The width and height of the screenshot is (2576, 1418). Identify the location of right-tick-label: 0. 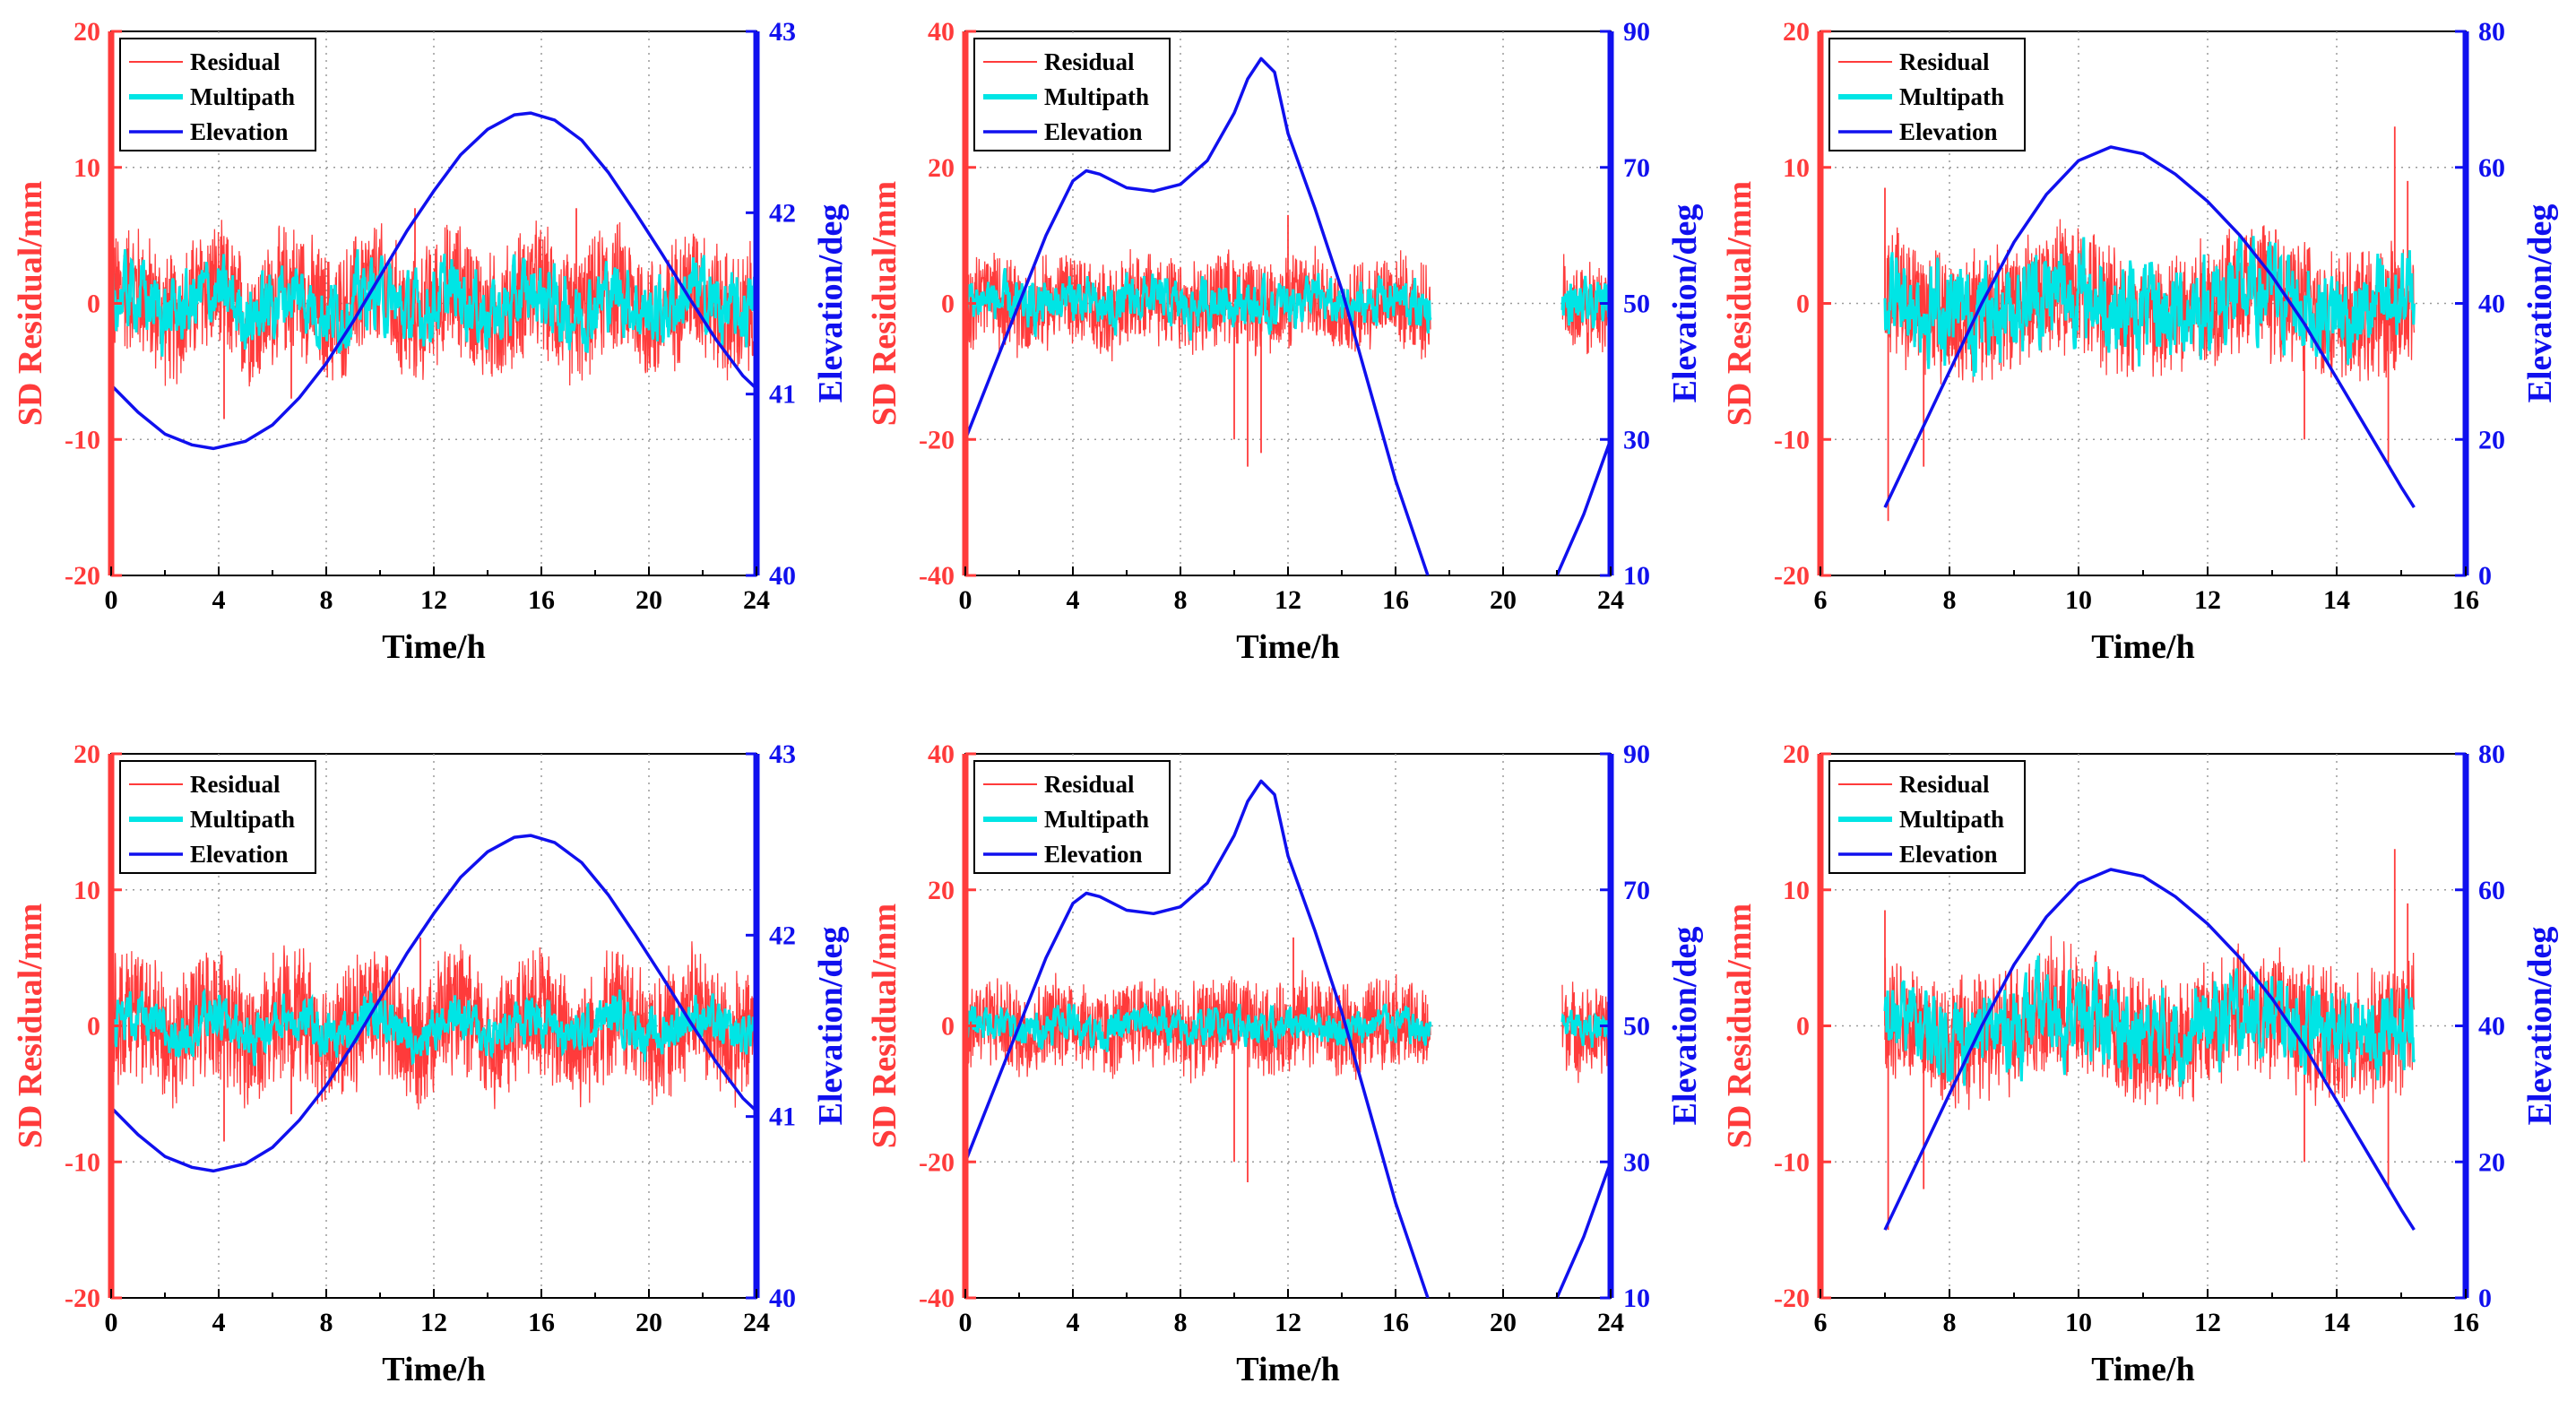
(2485, 1299).